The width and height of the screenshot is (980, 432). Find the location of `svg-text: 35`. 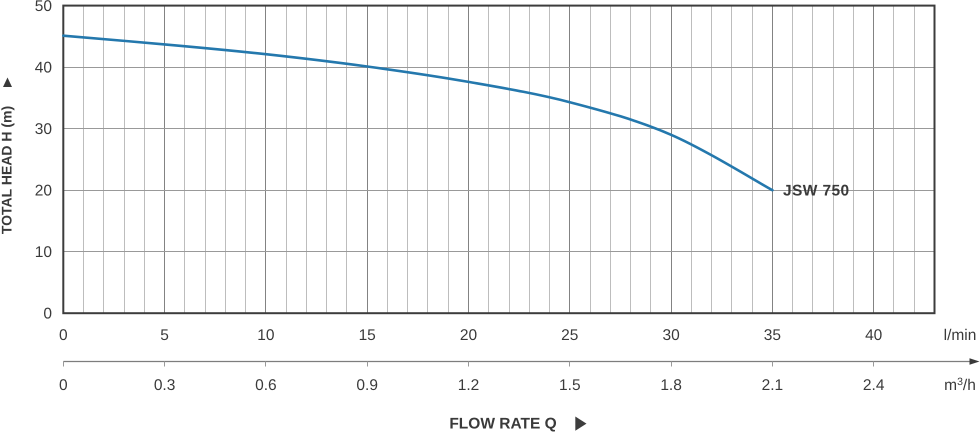

svg-text: 35 is located at coordinates (772, 335).